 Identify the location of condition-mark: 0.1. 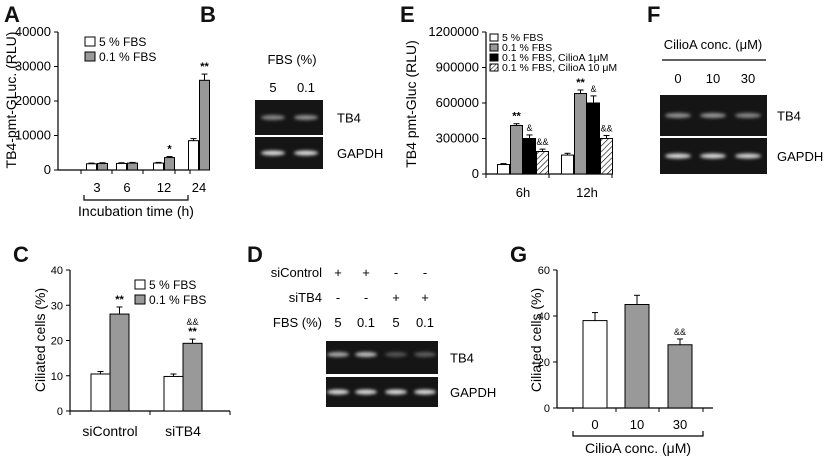
(425, 322).